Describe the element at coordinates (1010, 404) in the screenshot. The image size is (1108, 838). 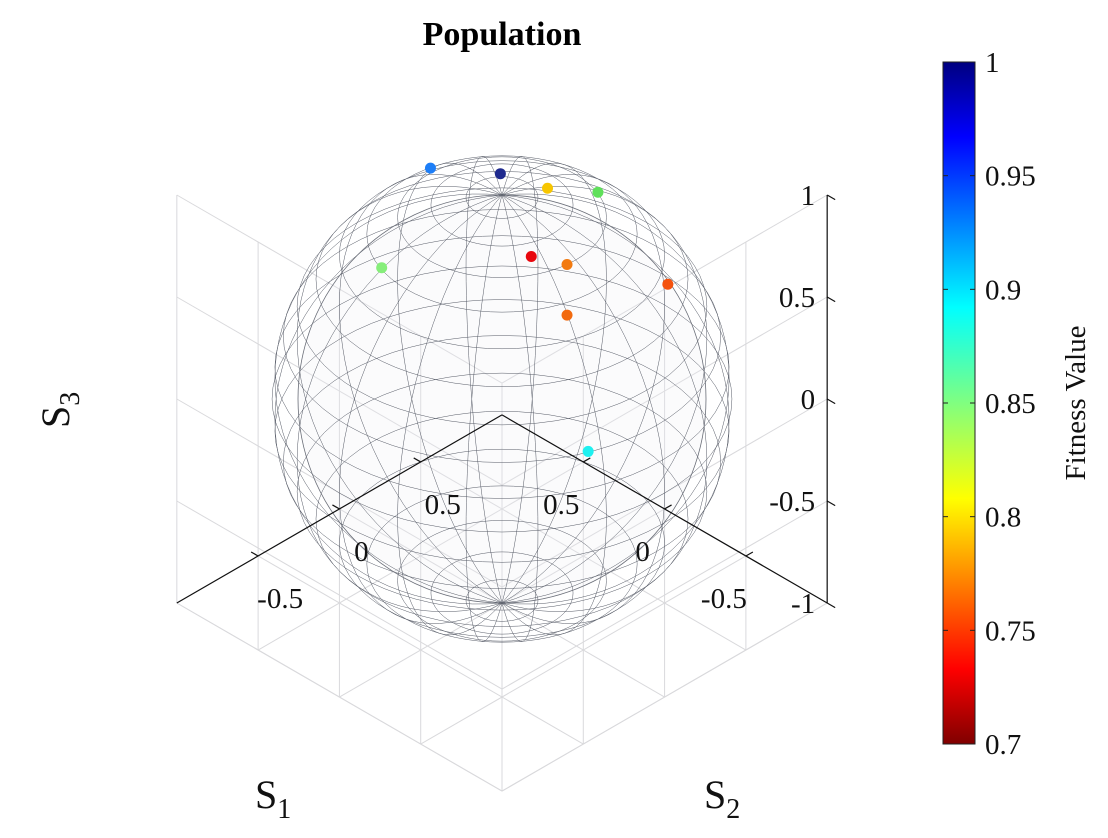
I see `colorbar-tick-label: 0.85` at that location.